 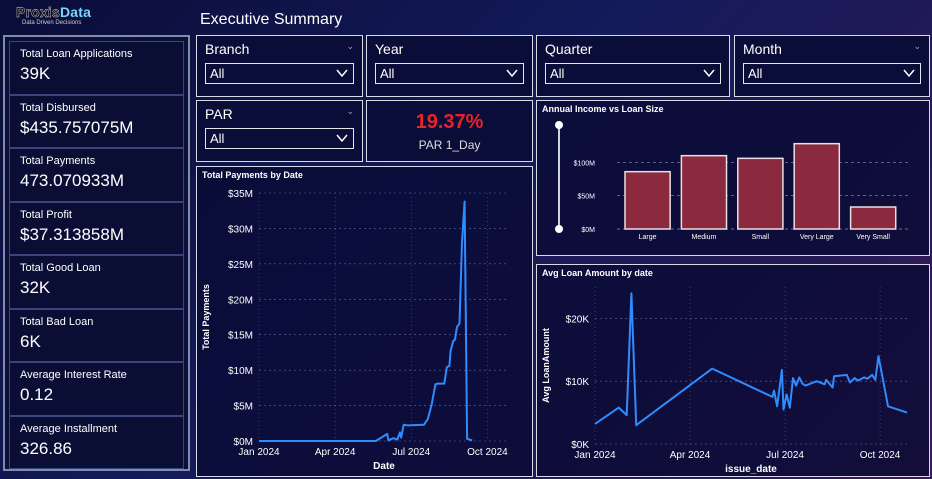 What do you see at coordinates (96, 175) in the screenshot?
I see `kpi-total-payments: Total Payments 473.070933M` at bounding box center [96, 175].